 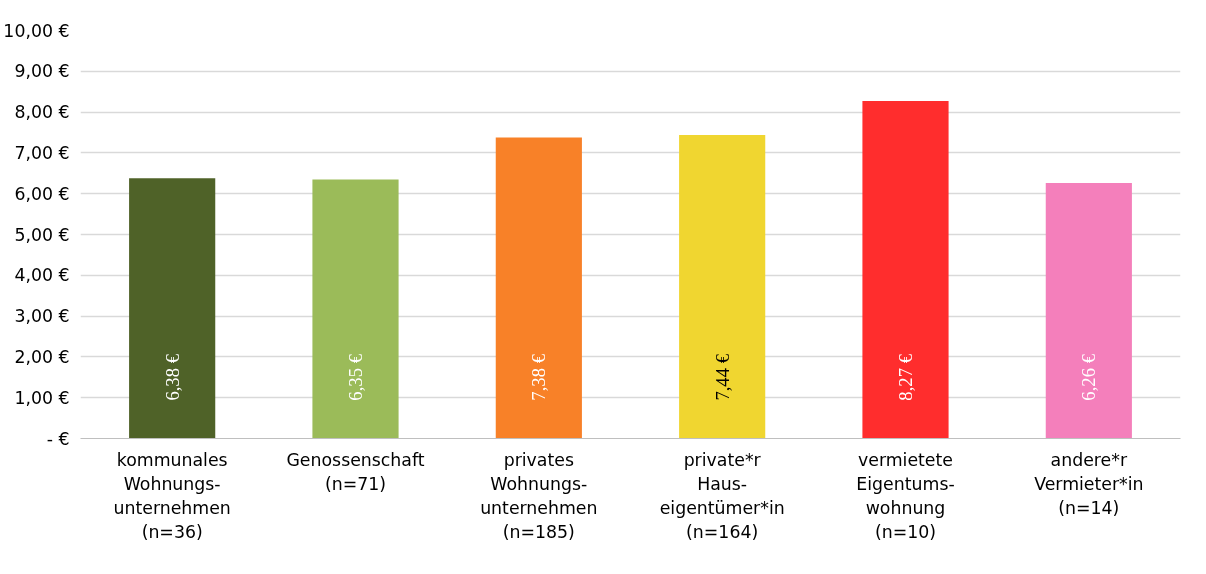 What do you see at coordinates (172, 495) in the screenshot?
I see `x-tick-label: kommunales Wohnungs- unternehmen (n=36)` at bounding box center [172, 495].